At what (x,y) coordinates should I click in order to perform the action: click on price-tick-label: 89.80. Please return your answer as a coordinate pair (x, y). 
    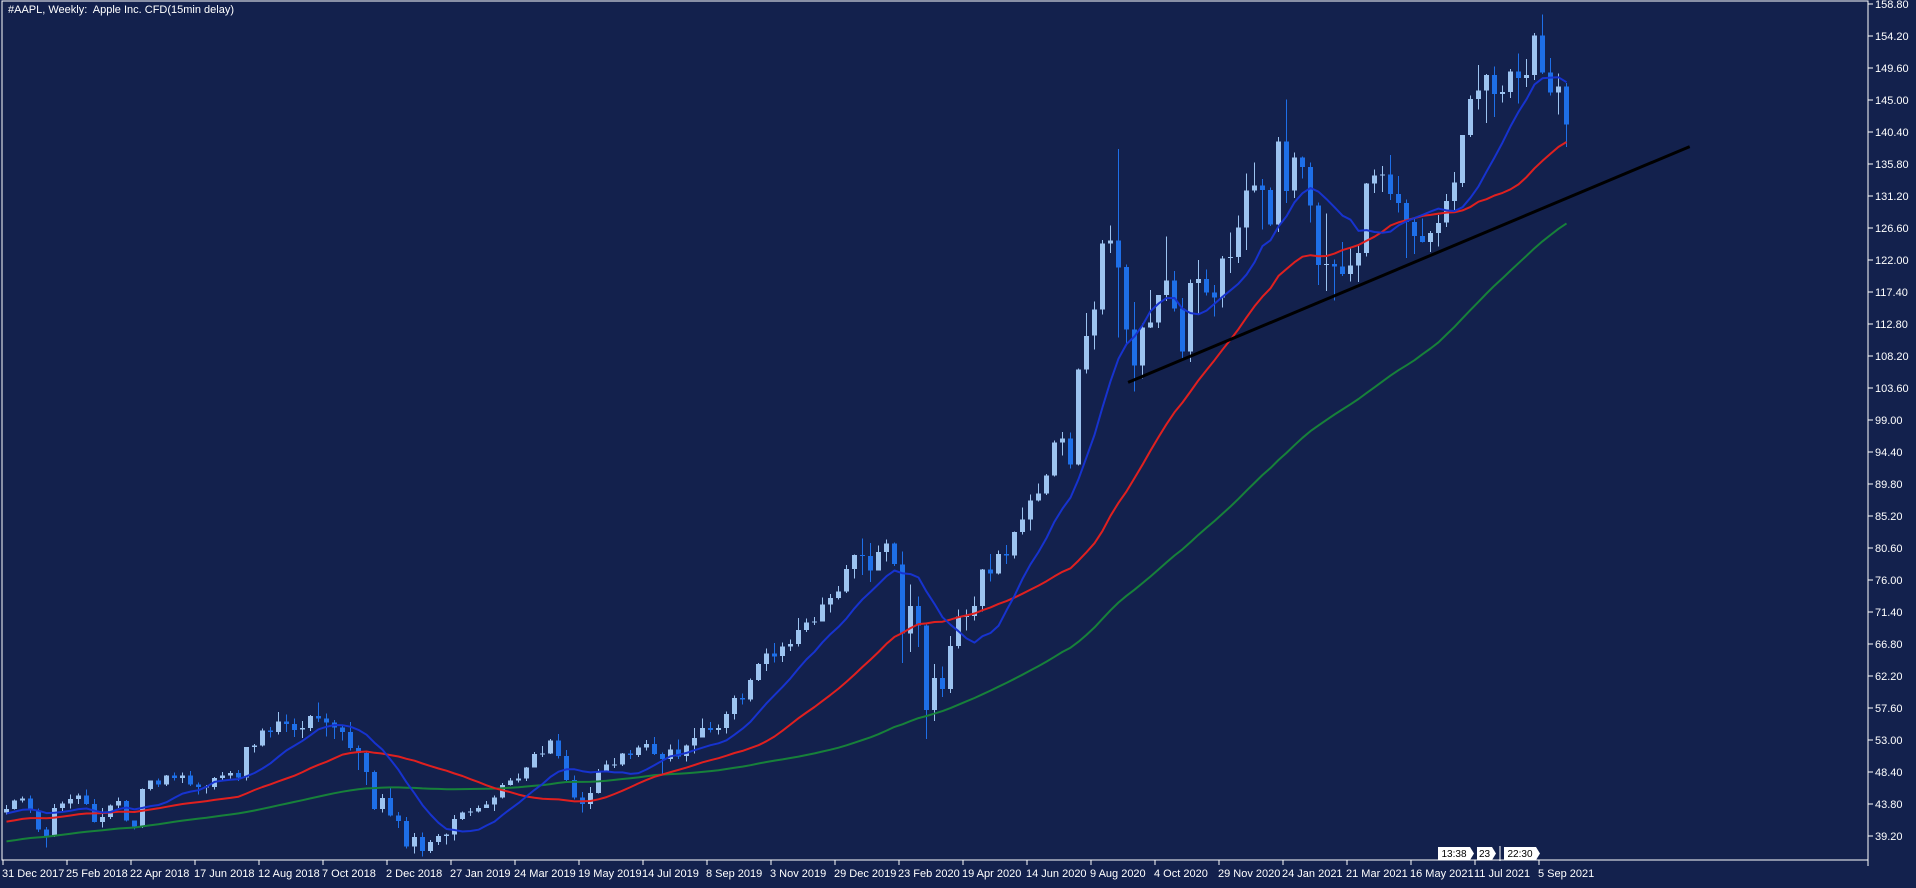
    Looking at the image, I should click on (1889, 485).